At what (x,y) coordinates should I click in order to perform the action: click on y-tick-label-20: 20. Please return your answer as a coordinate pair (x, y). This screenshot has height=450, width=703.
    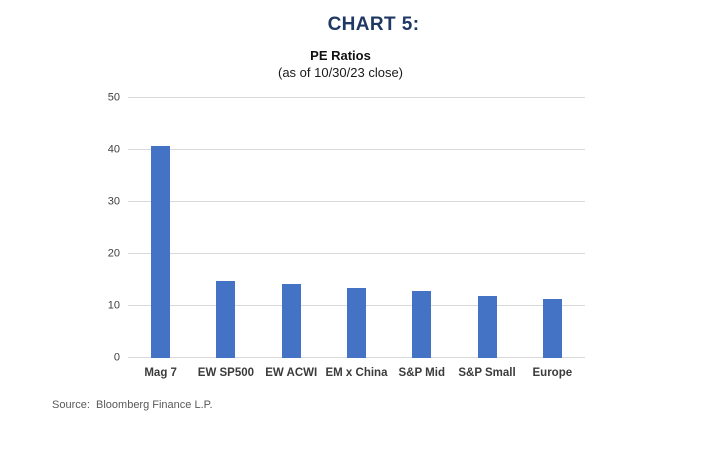
    Looking at the image, I should click on (113, 253).